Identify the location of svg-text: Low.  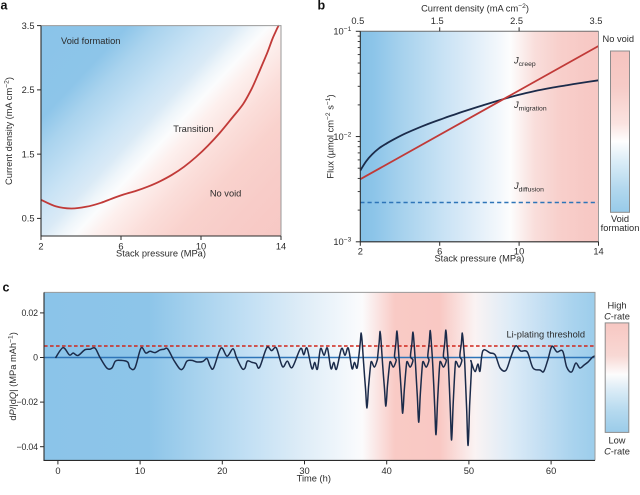
(616, 441).